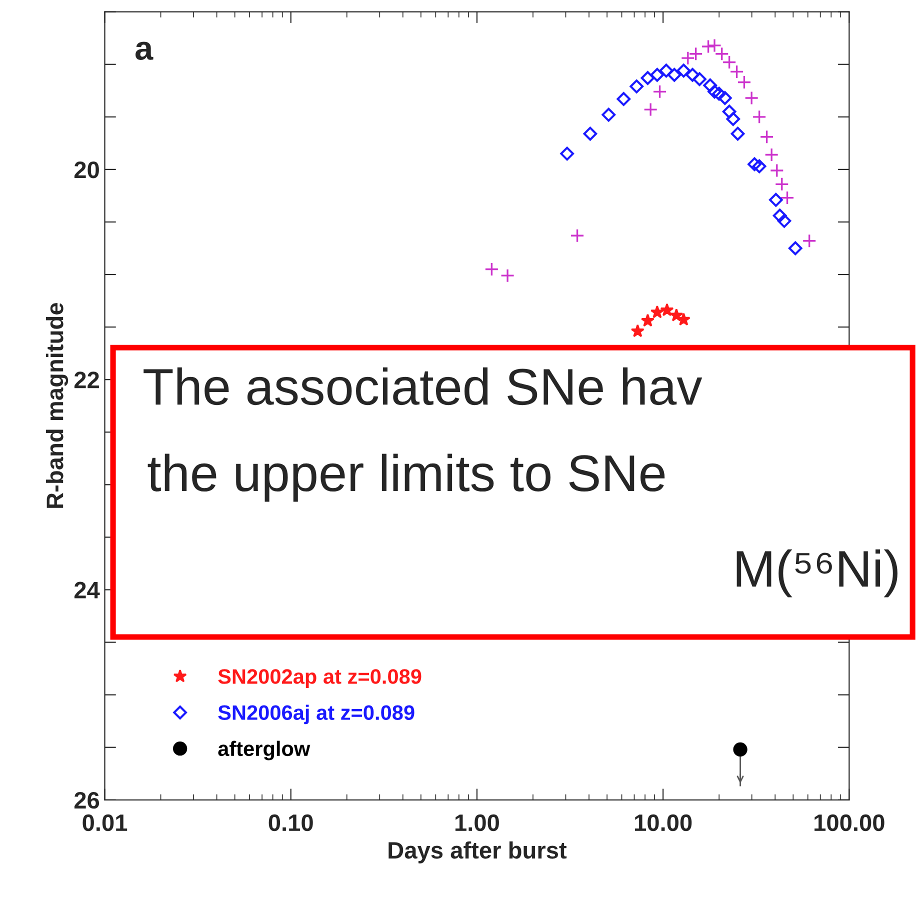 The width and height of the screenshot is (919, 910). What do you see at coordinates (87, 800) in the screenshot?
I see `y-tick-label: 26` at bounding box center [87, 800].